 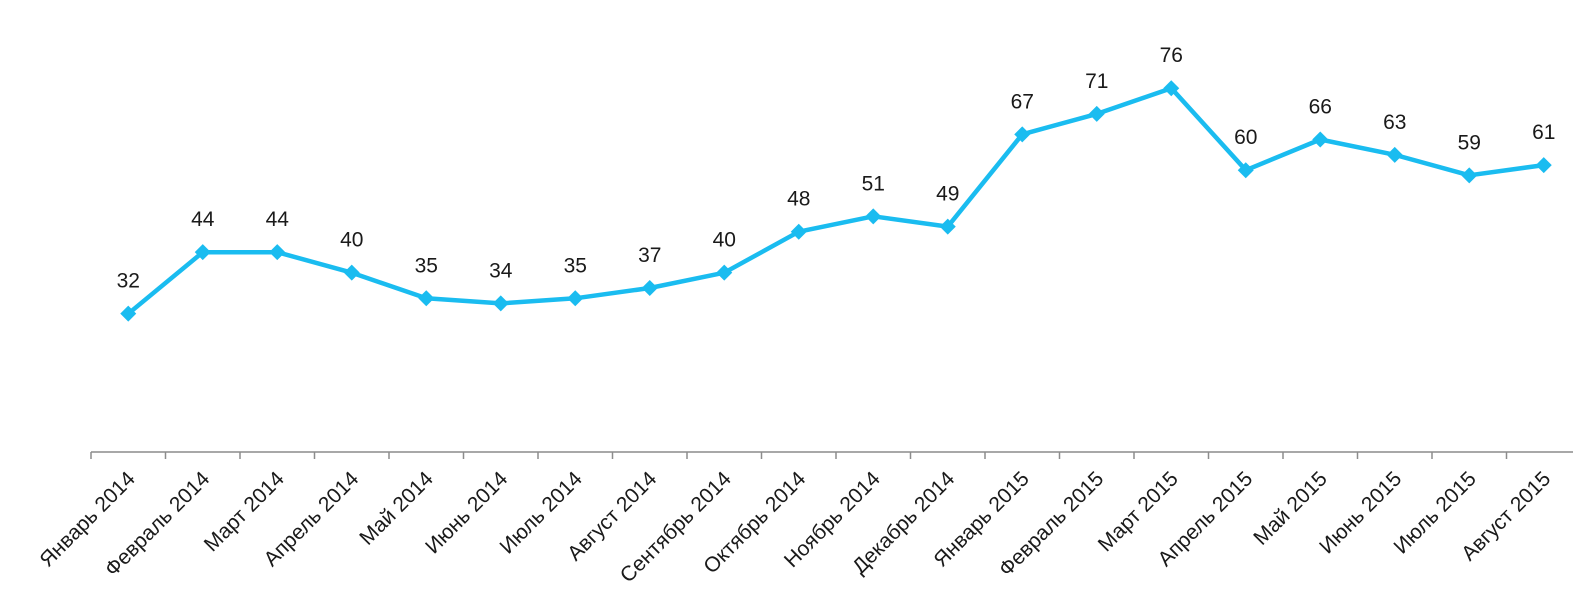 What do you see at coordinates (1469, 142) in the screenshot?
I see `data-label: 59` at bounding box center [1469, 142].